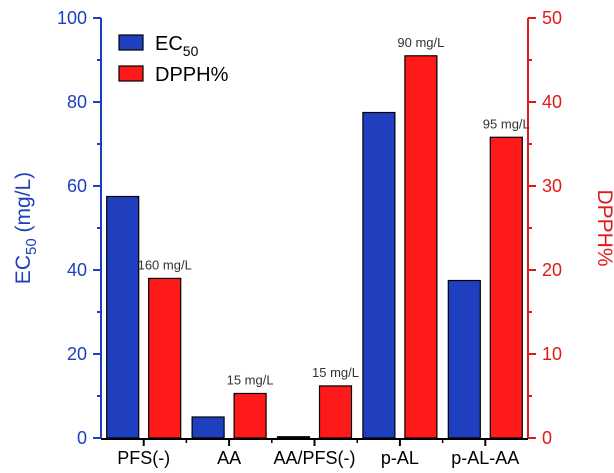  I want to click on right-tick-label: 40, so click(552, 102).